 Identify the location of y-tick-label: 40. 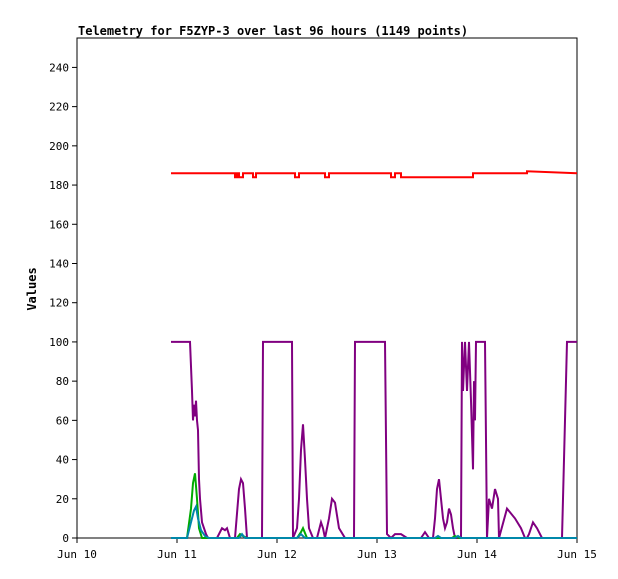
(62, 460).